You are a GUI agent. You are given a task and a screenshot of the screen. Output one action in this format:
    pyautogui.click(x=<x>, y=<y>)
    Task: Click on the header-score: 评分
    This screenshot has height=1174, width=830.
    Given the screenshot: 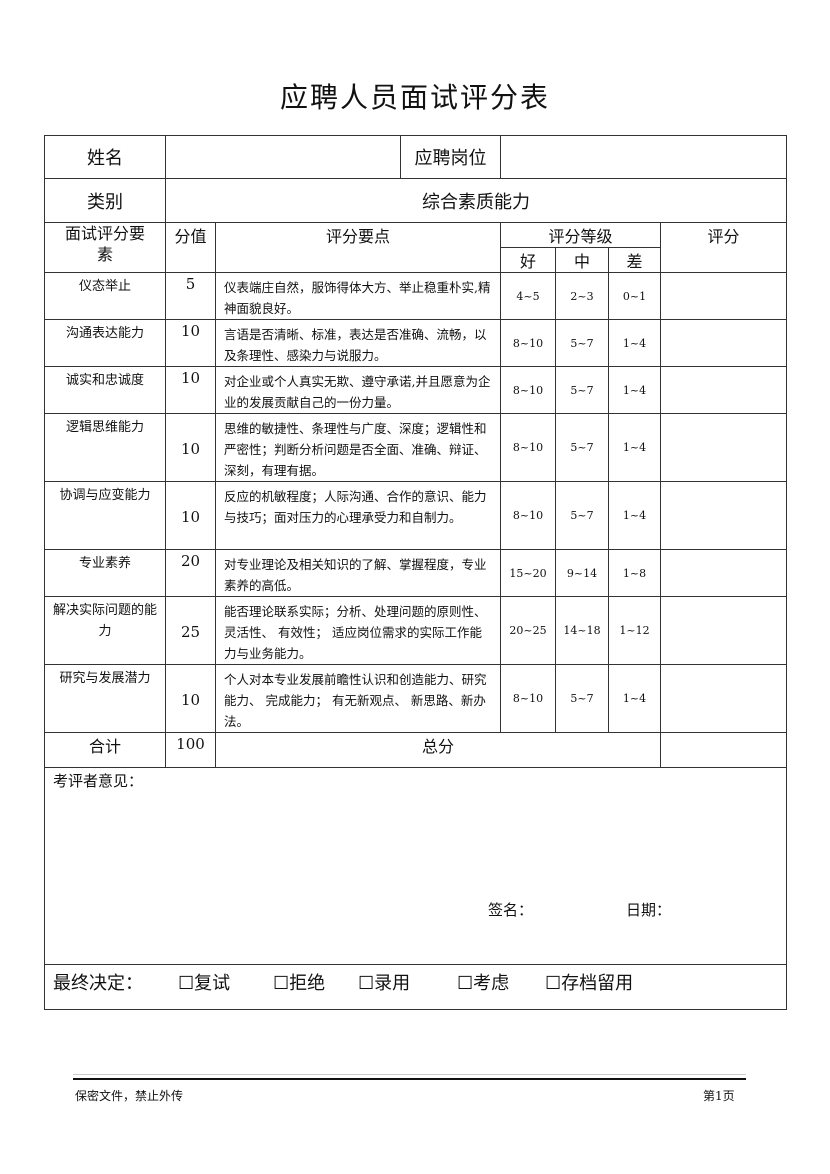 What is the action you would take?
    pyautogui.click(x=723, y=247)
    